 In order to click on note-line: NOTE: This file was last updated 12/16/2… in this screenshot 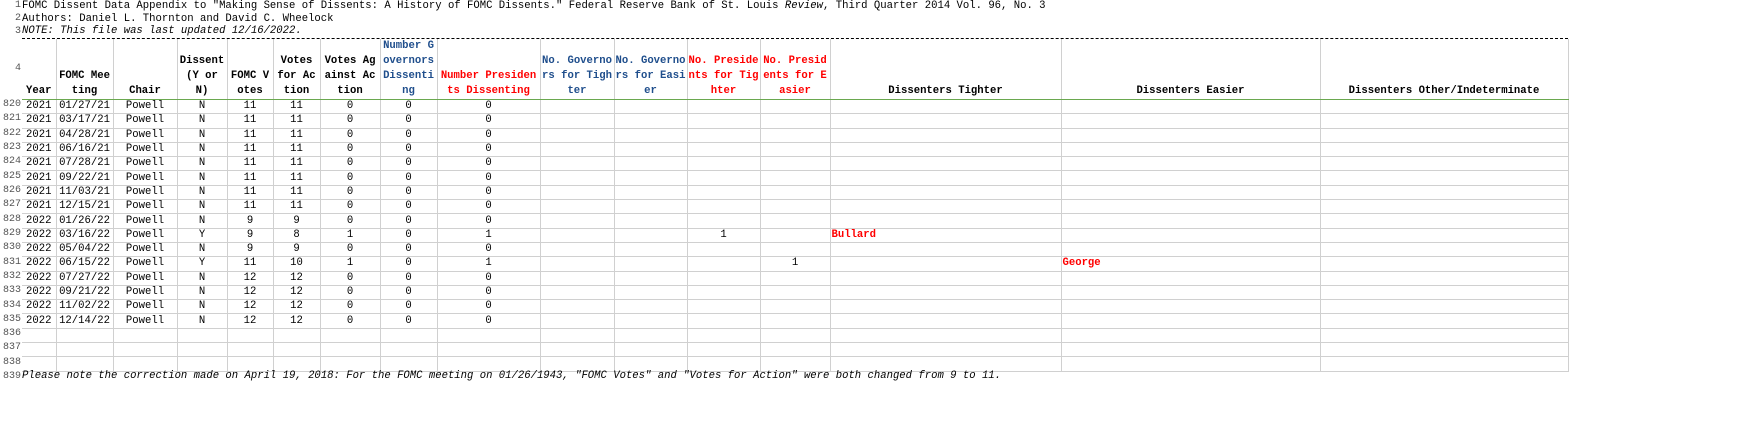, I will do `click(162, 31)`.